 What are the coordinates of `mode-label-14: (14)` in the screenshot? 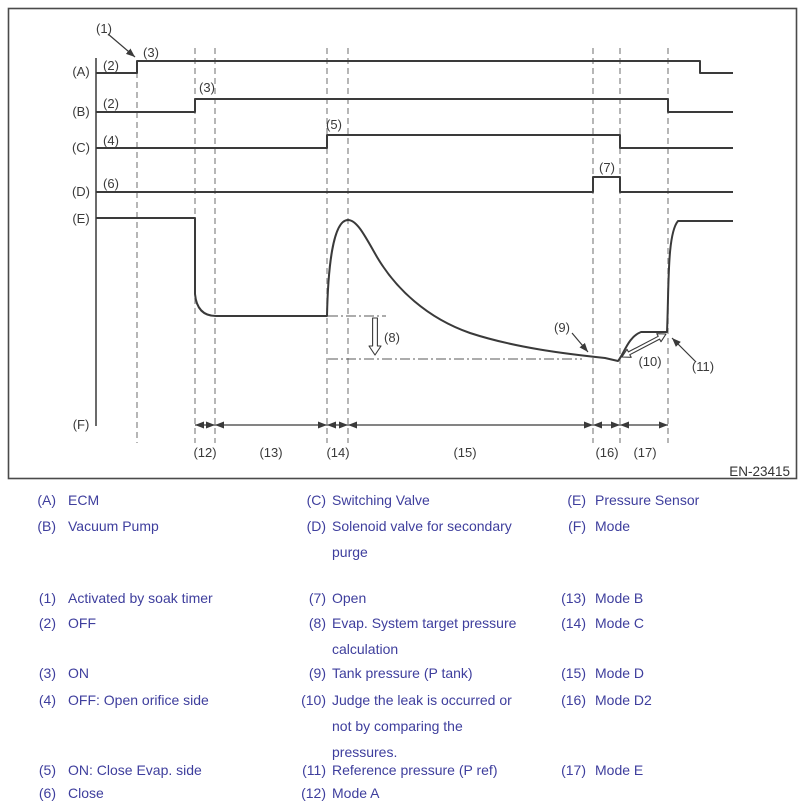 It's located at (337, 452).